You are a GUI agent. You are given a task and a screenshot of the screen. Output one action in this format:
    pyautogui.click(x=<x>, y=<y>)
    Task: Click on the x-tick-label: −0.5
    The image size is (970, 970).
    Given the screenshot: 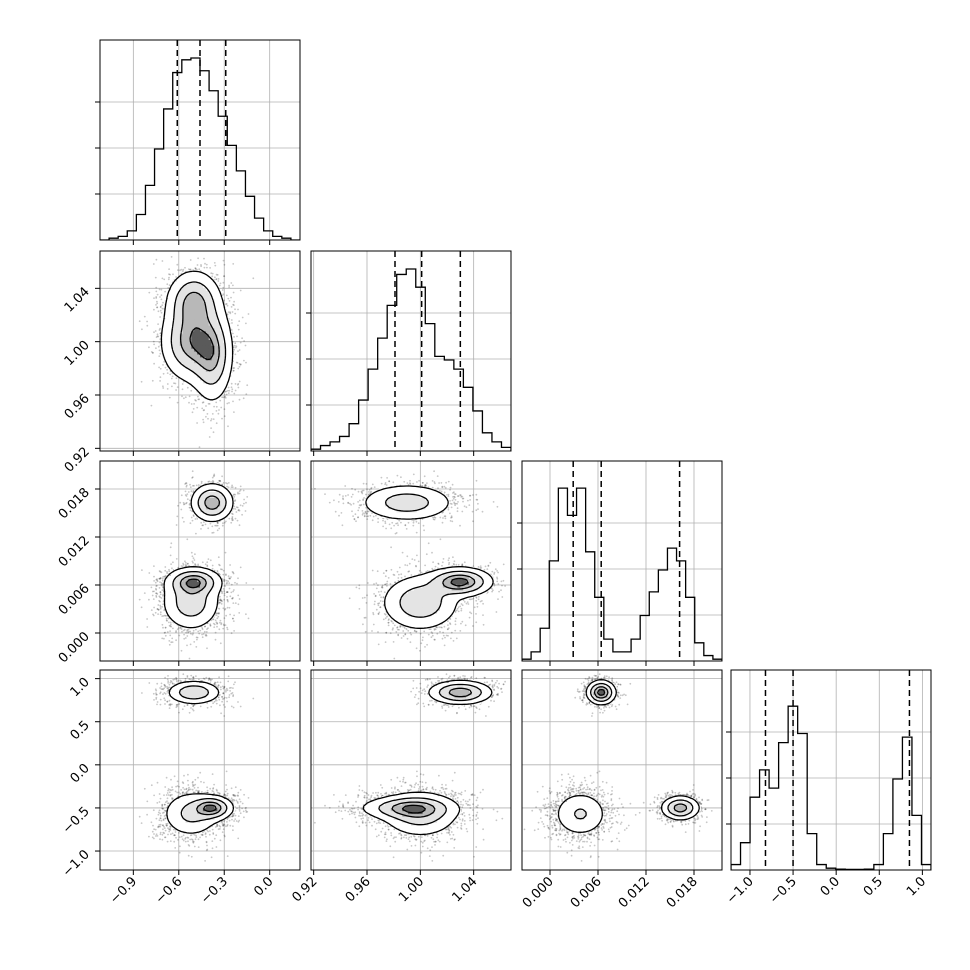 What is the action you would take?
    pyautogui.click(x=783, y=890)
    